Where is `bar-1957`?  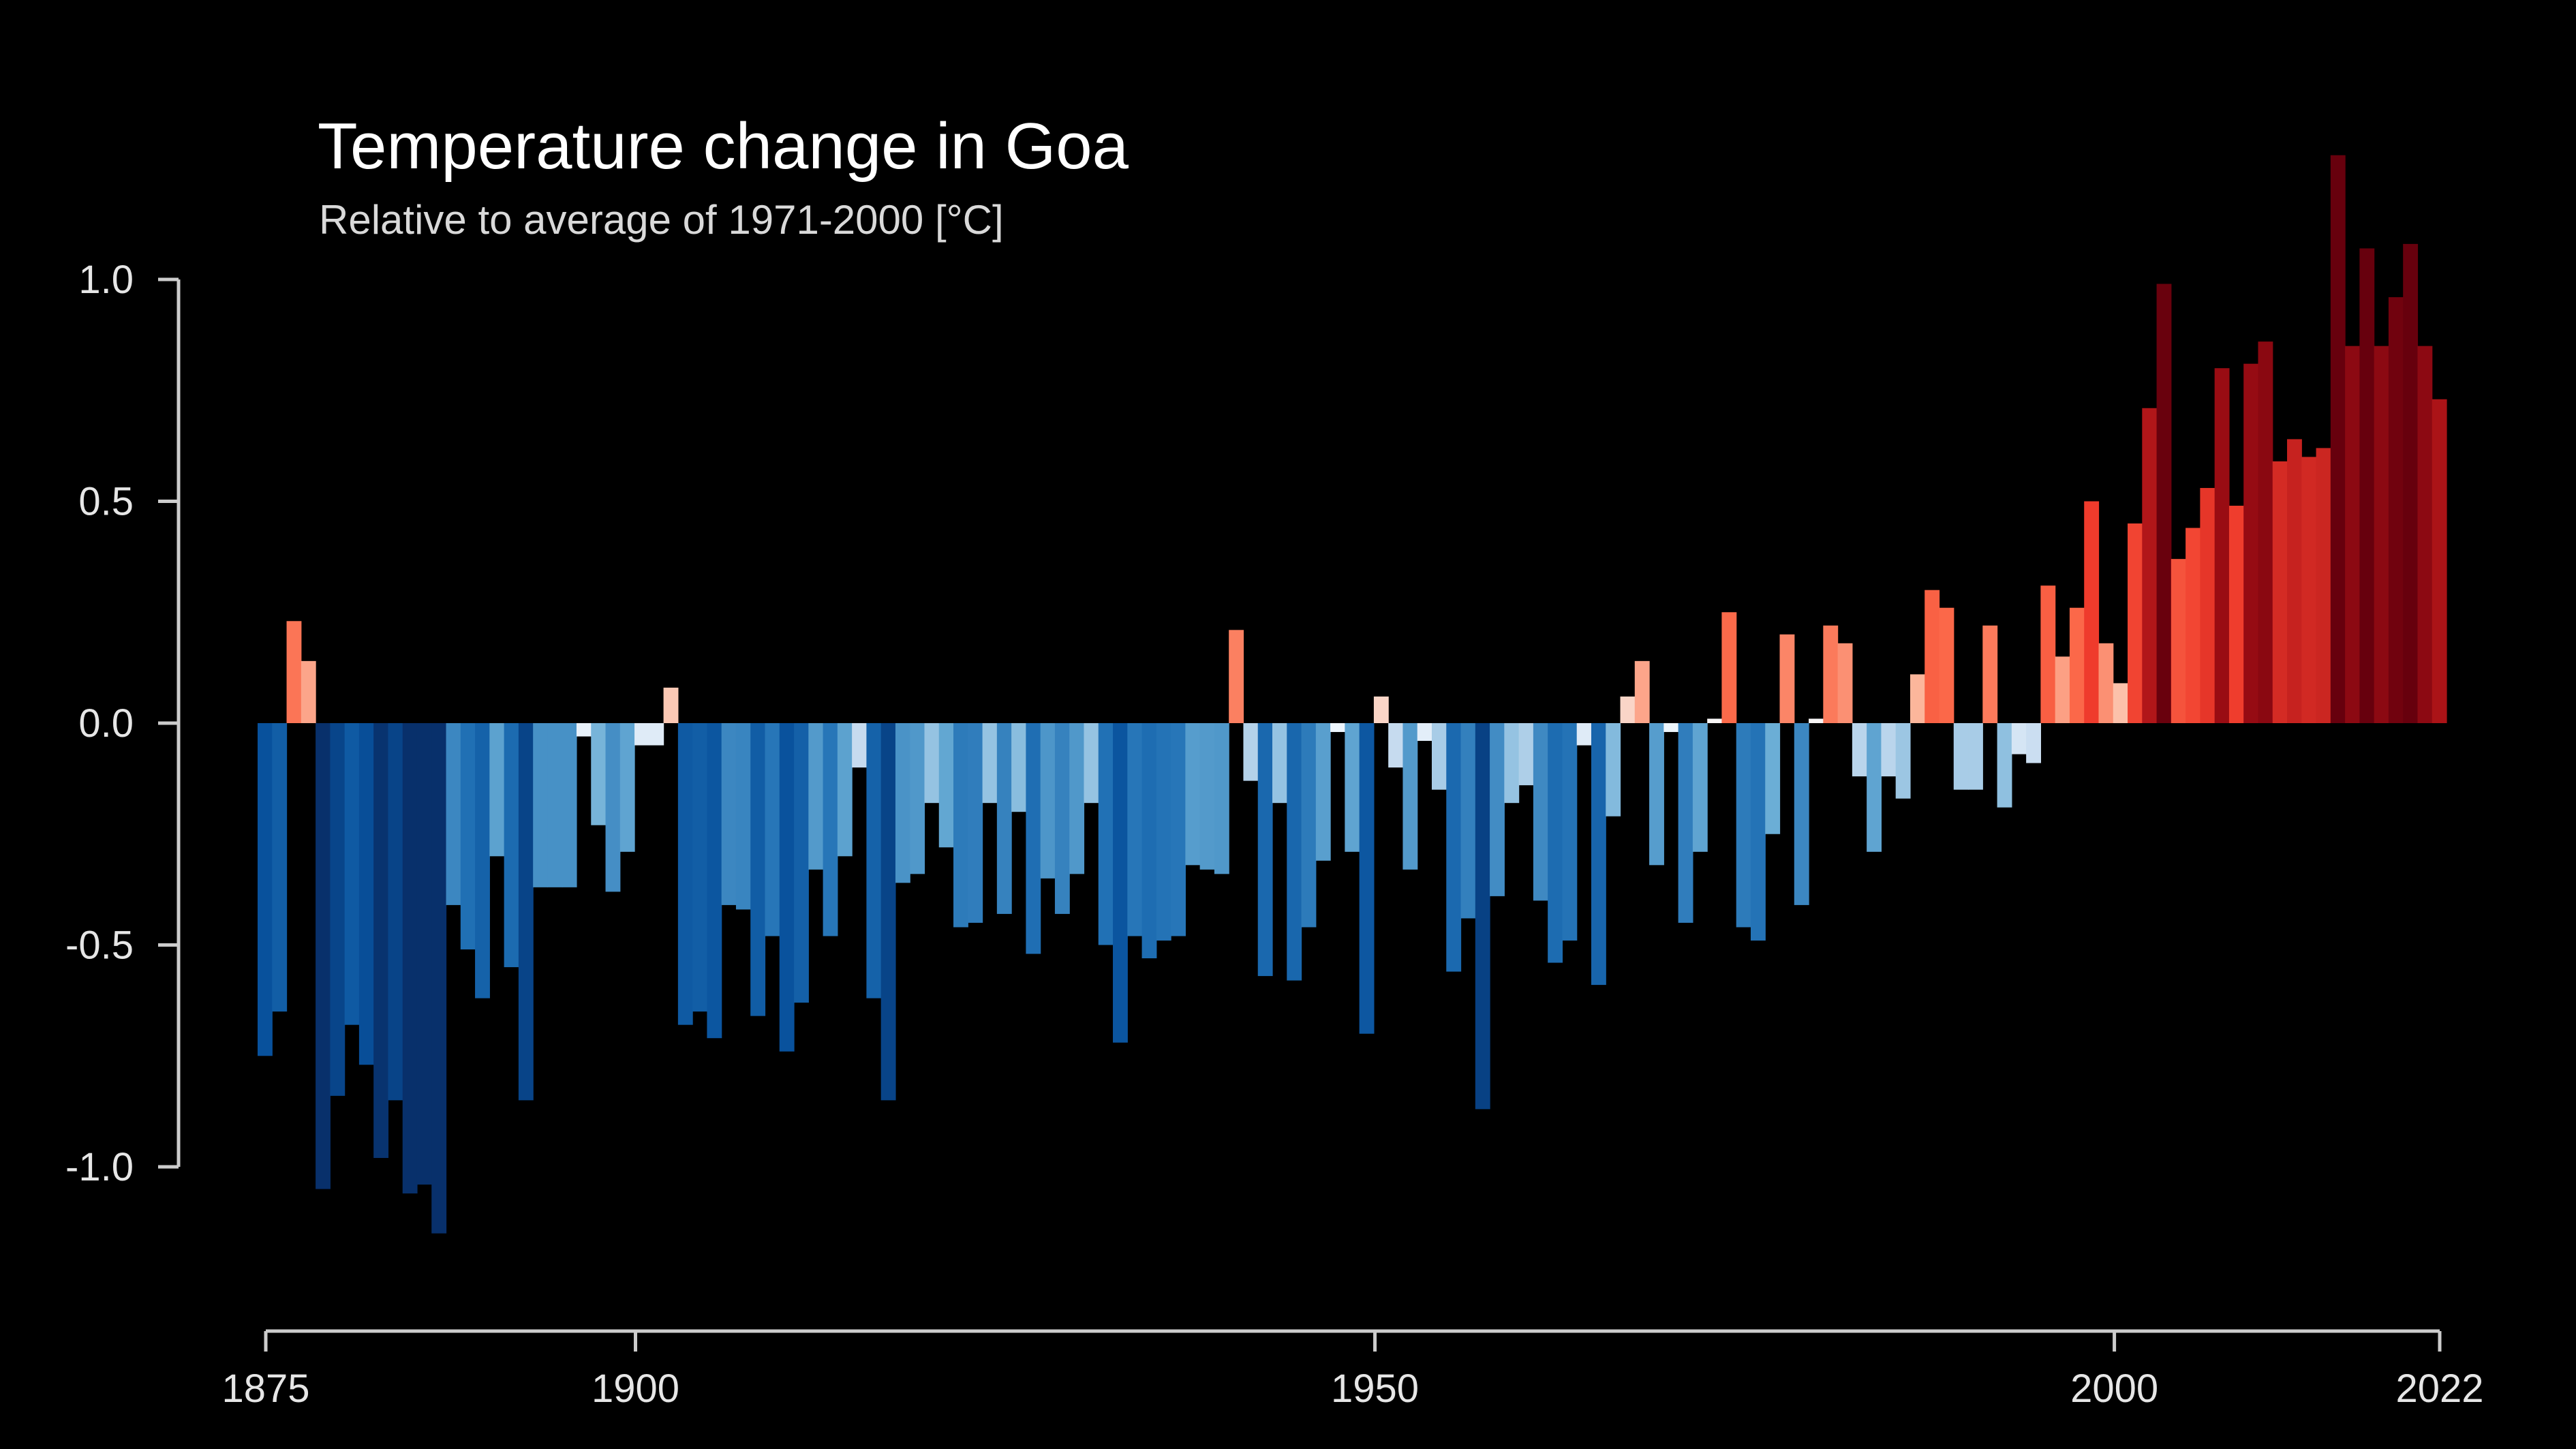 bar-1957 is located at coordinates (1454, 848).